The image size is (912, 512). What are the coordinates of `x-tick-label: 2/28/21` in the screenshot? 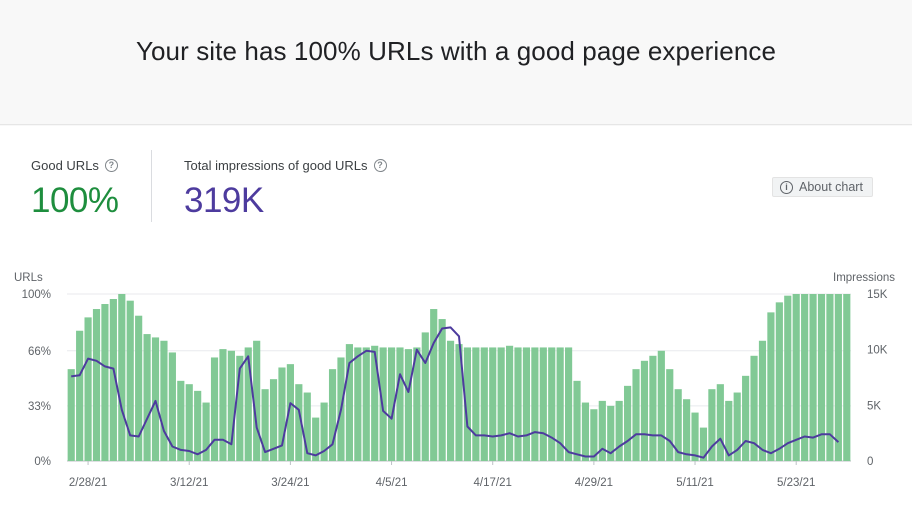 It's located at (88, 483).